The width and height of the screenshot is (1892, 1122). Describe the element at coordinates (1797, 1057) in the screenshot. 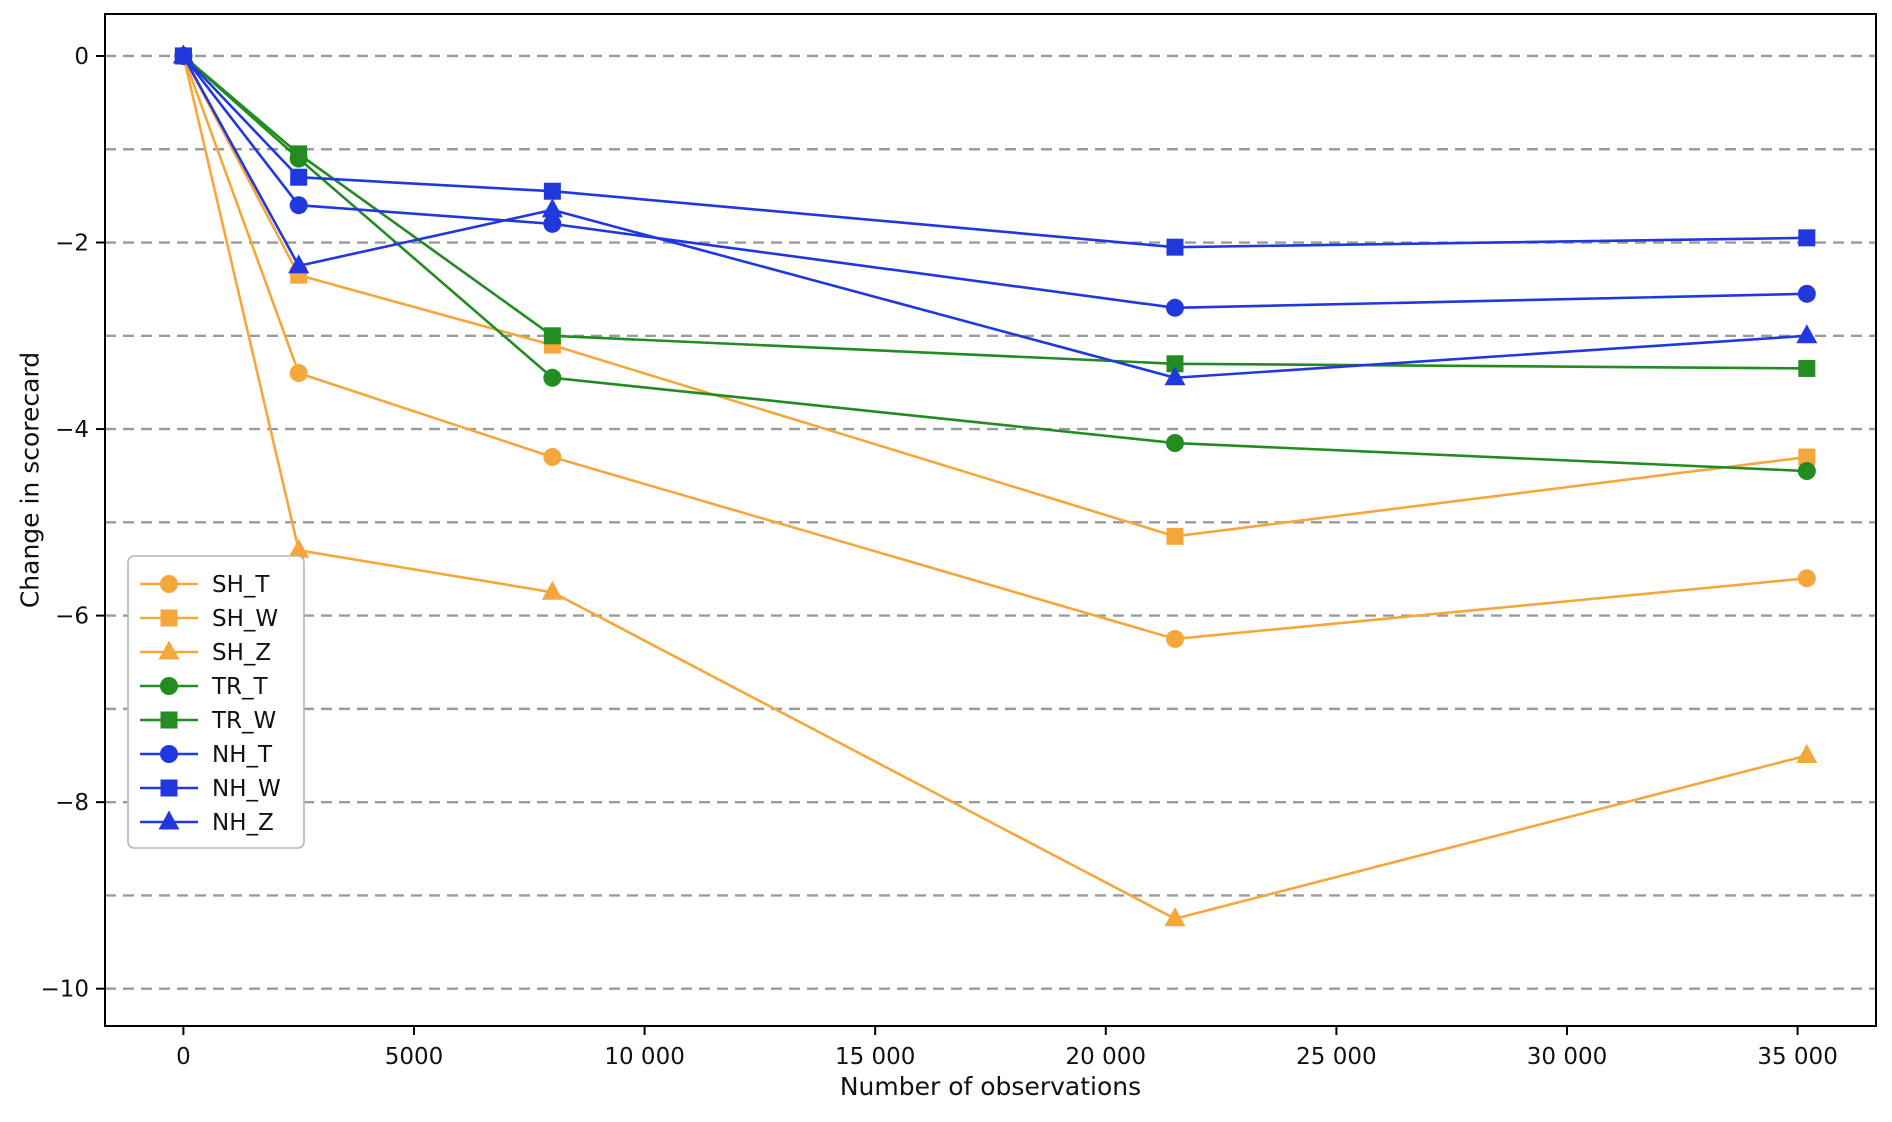

I see `x-tick-label: 35 000` at that location.